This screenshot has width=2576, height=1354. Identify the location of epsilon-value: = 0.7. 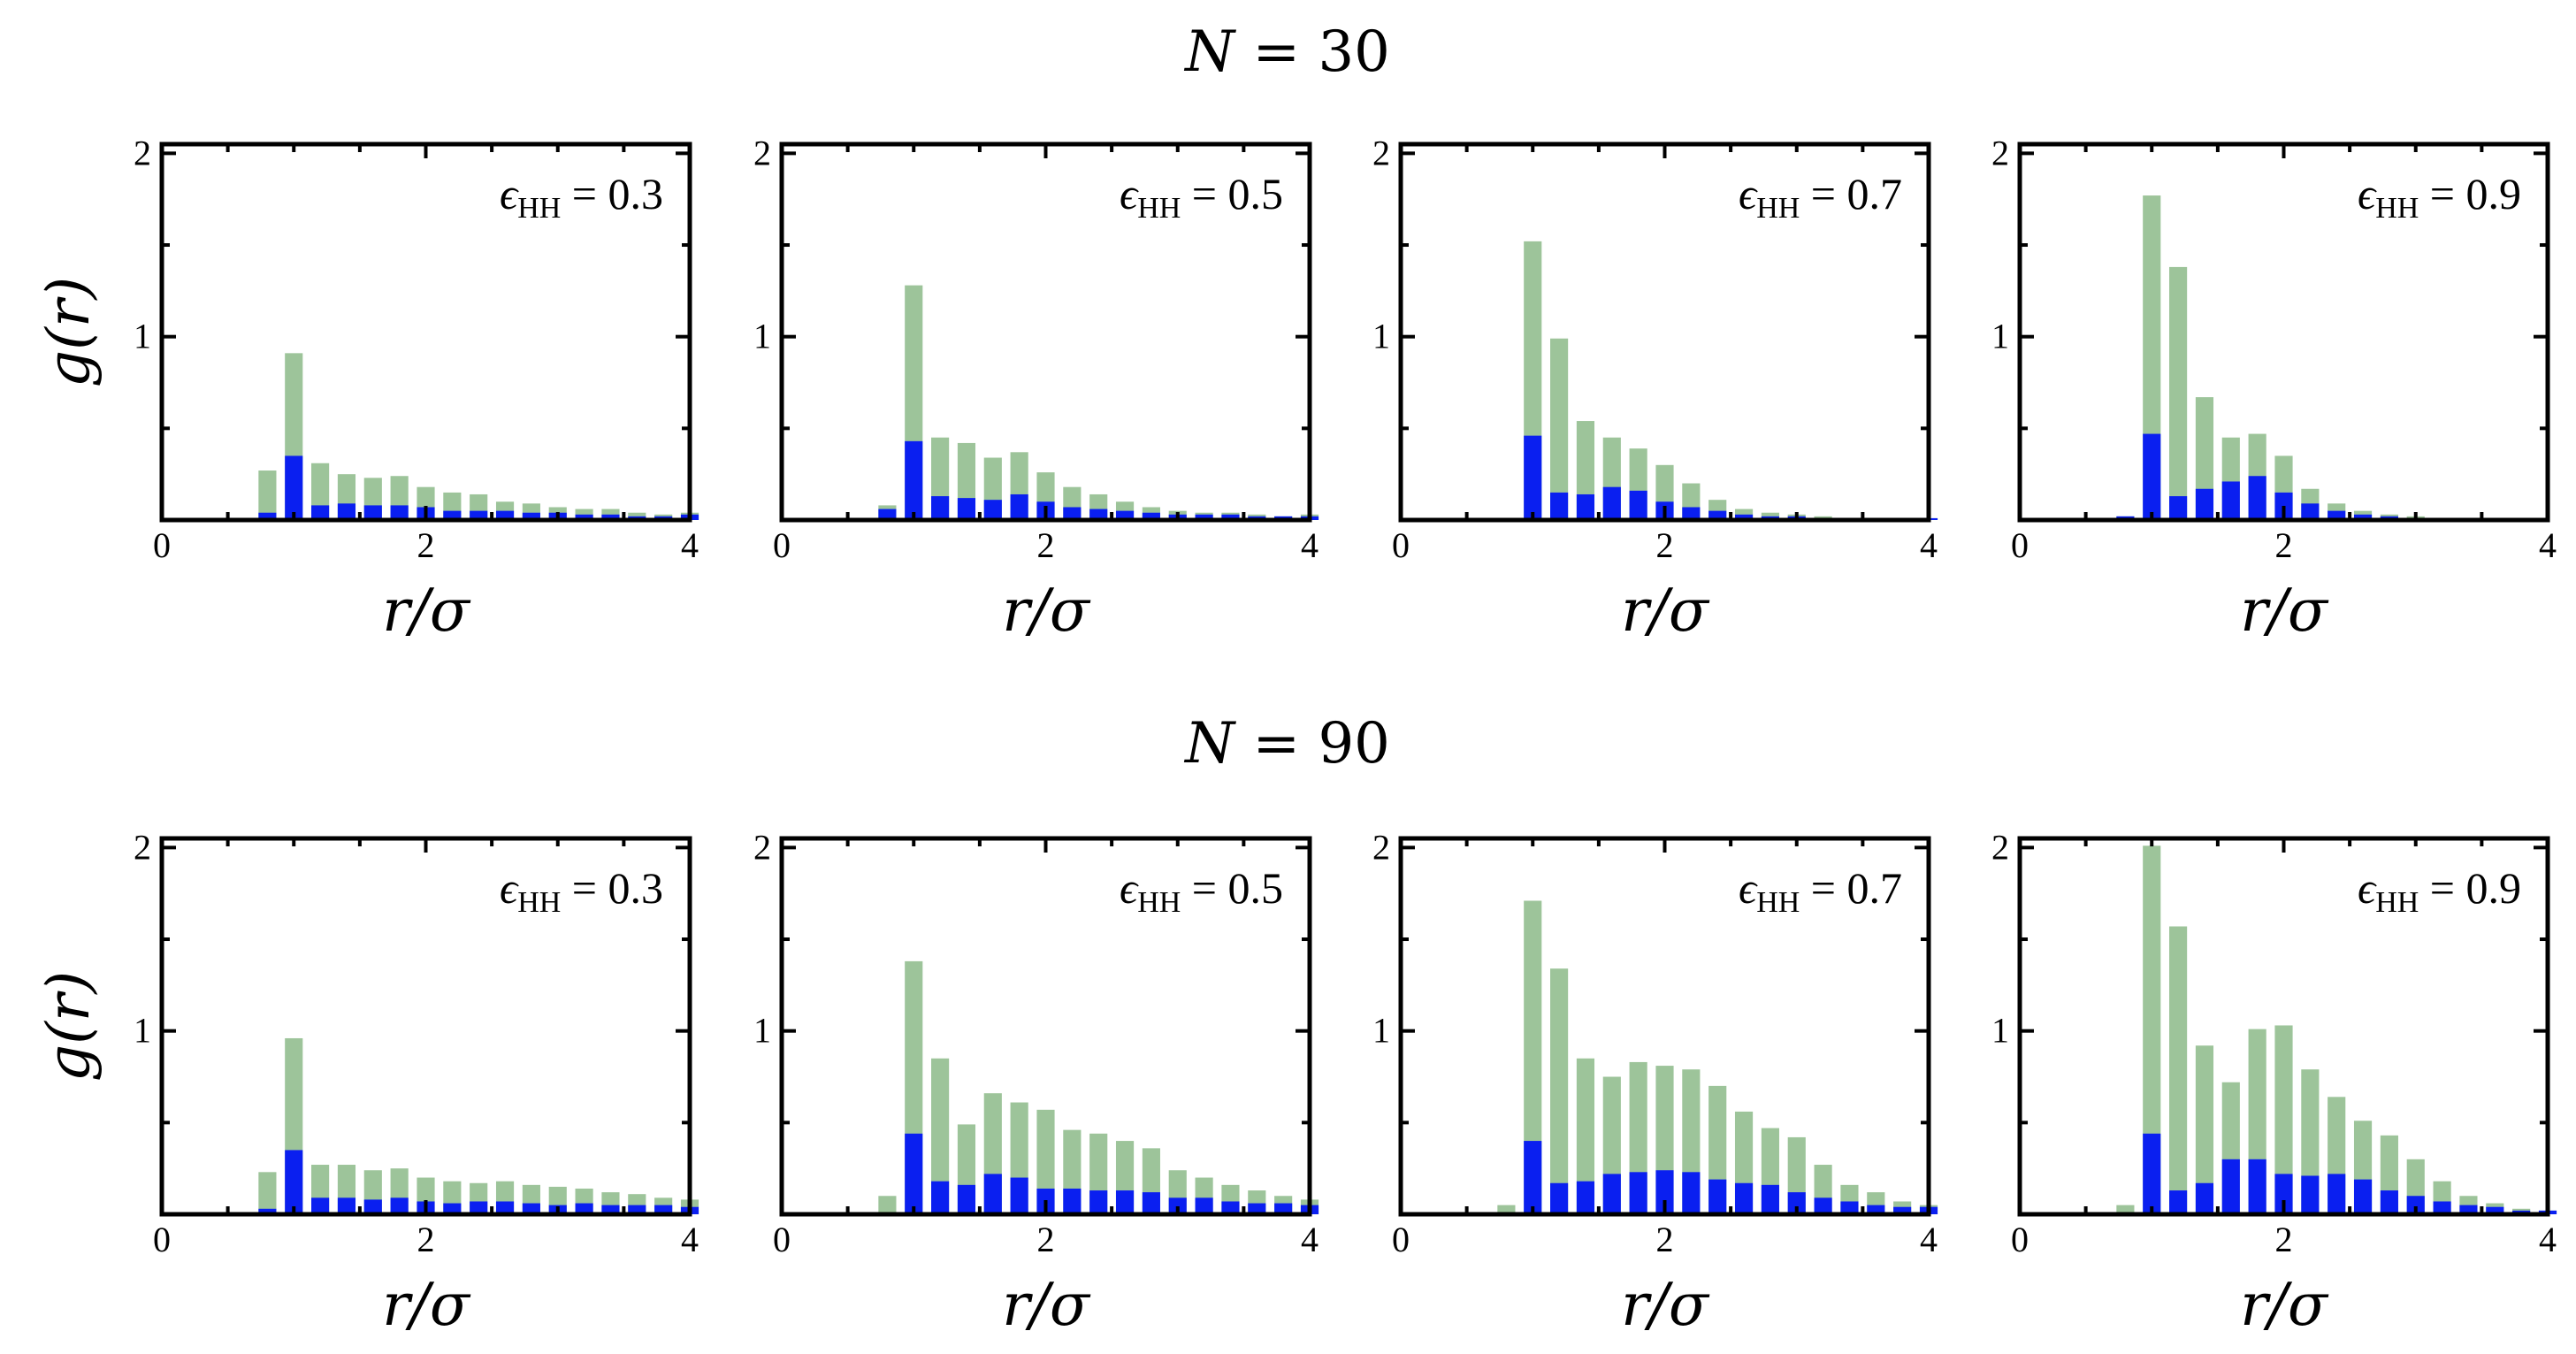
(1851, 193).